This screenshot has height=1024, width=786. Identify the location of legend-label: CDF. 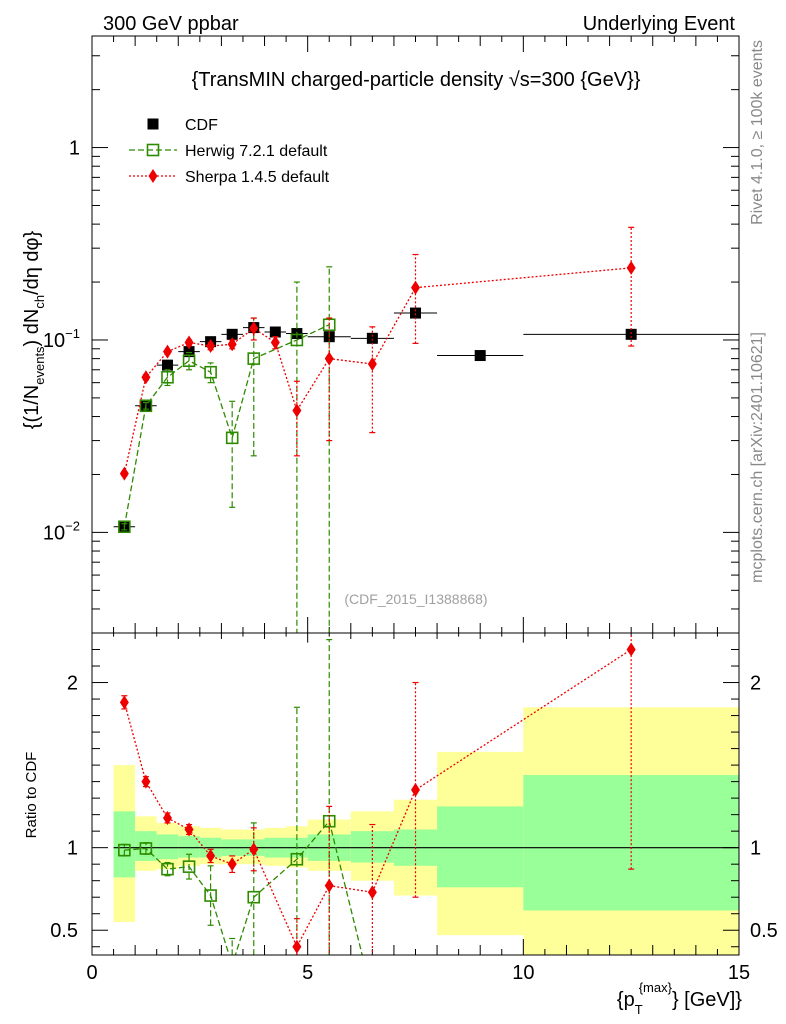
(201, 125).